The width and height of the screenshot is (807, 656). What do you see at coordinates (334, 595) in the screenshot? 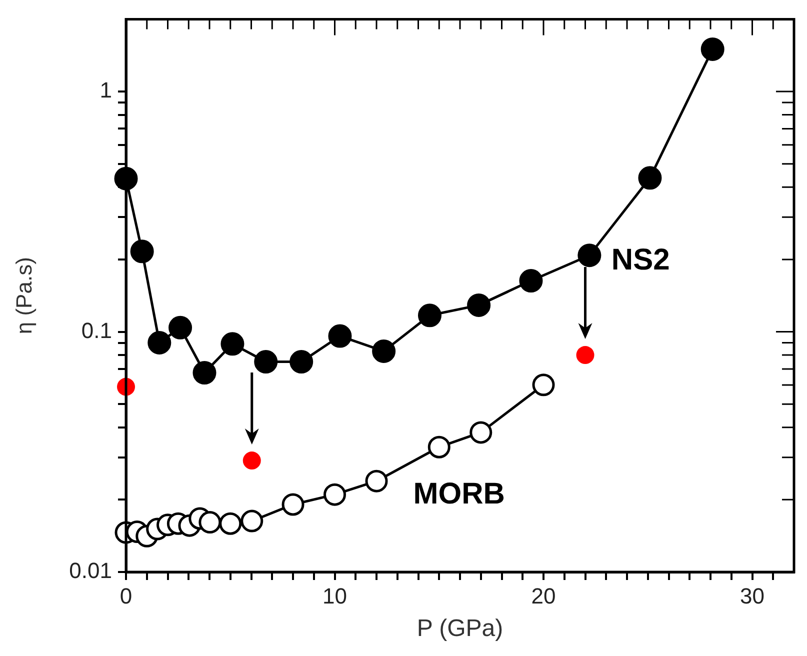
I see `x-tick-label: 10` at bounding box center [334, 595].